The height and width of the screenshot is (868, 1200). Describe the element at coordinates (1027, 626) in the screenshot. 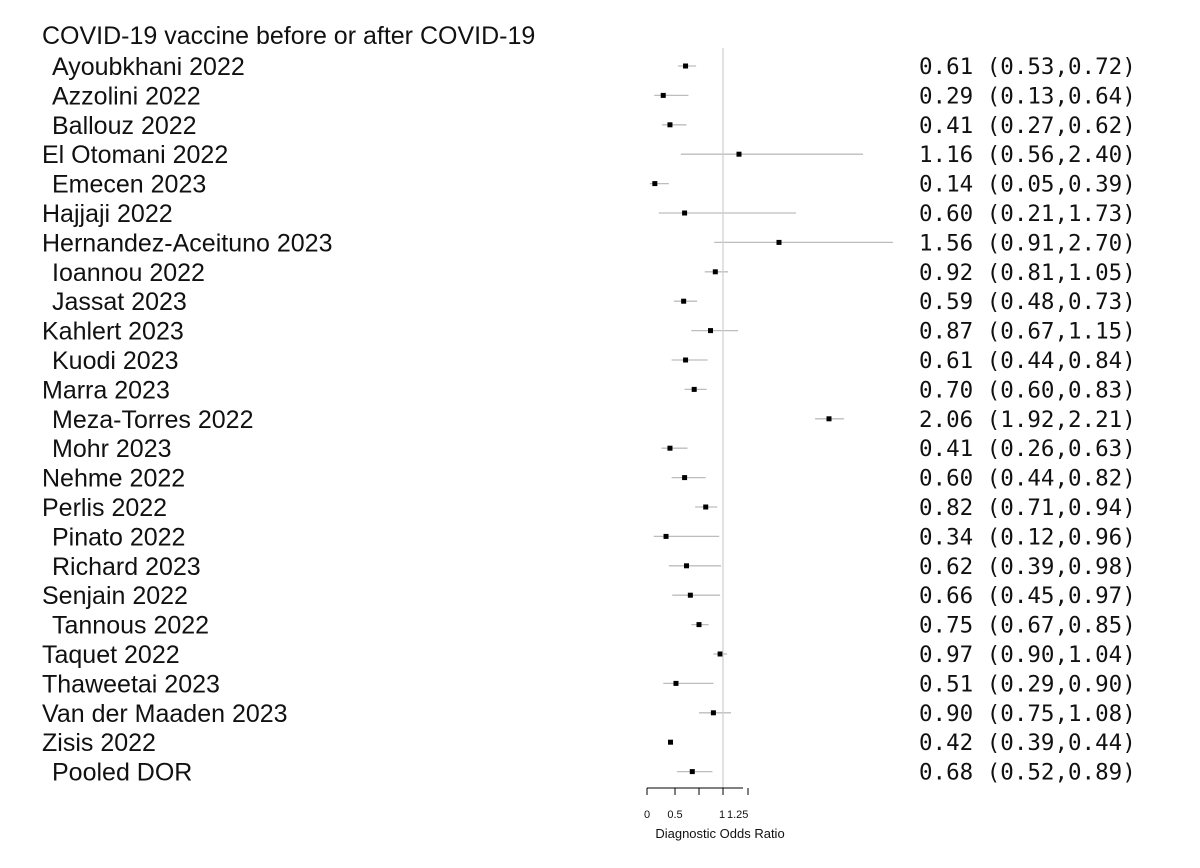

I see `estimate-text: 0.75 (0.67,0.85)` at that location.